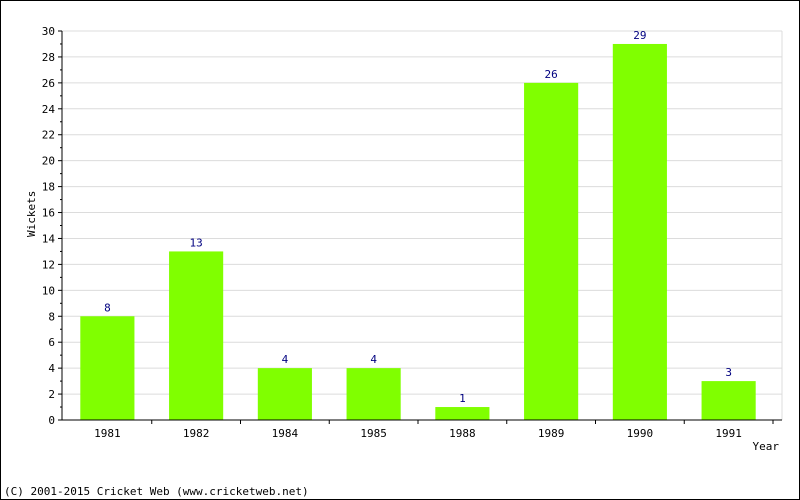 Image resolution: width=800 pixels, height=500 pixels. Describe the element at coordinates (107, 307) in the screenshot. I see `data-label: 8` at that location.